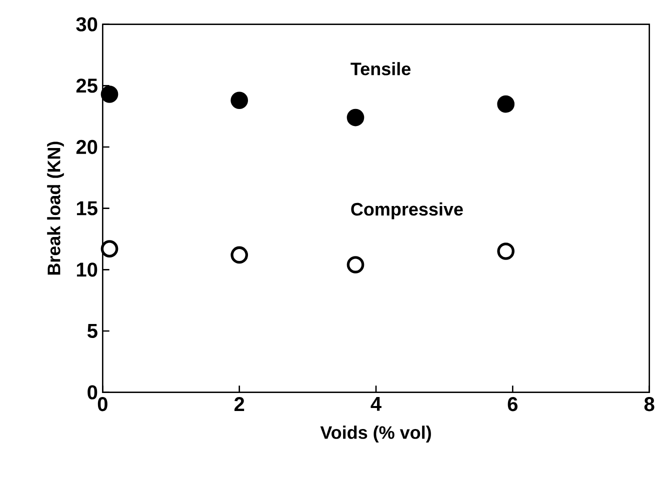  Describe the element at coordinates (407, 211) in the screenshot. I see `text: Compressive` at that location.